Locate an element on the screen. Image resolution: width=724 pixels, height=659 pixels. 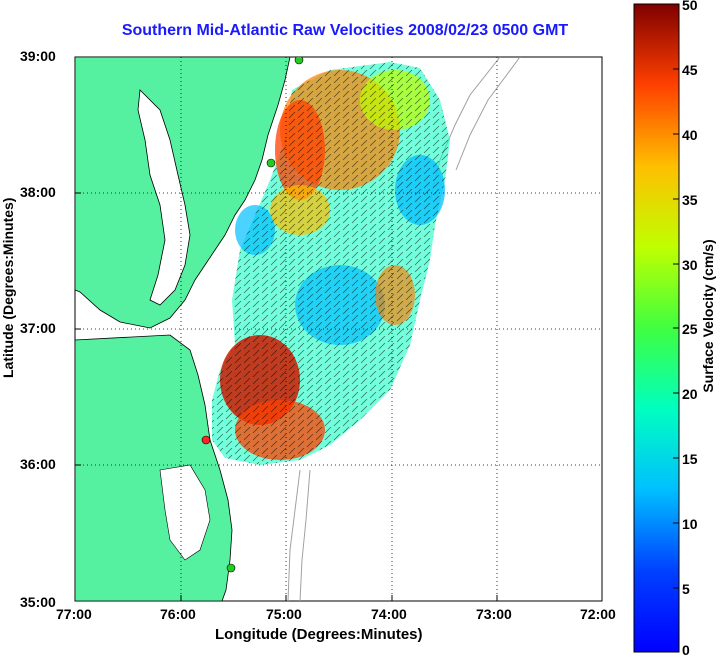
x-axis-label: Longitude (Degrees:Minutes) is located at coordinates (319, 634).